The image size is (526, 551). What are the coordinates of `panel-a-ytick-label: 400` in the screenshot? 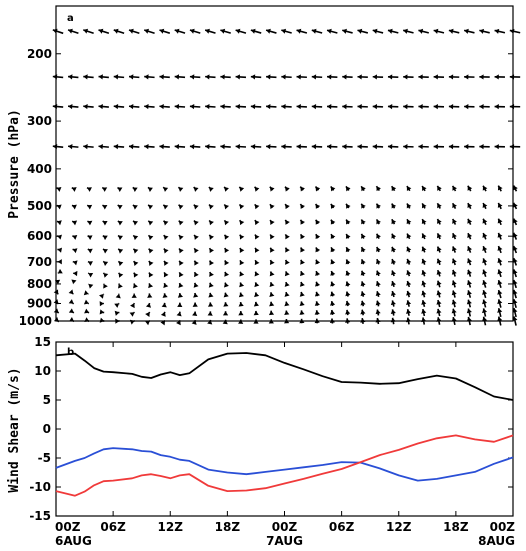 It's located at (39, 169).